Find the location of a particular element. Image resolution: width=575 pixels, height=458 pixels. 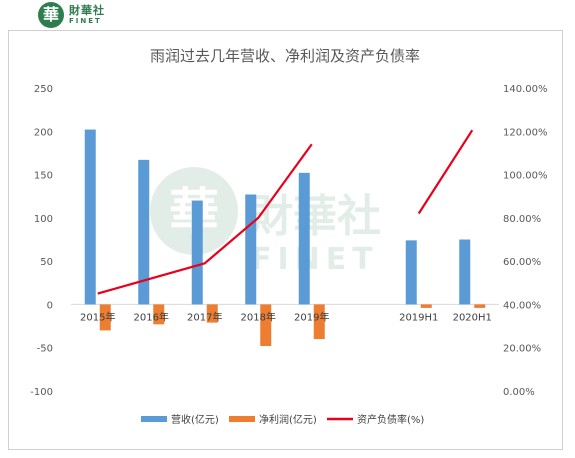

right-axis-tick-label: 100.00% is located at coordinates (525, 176).